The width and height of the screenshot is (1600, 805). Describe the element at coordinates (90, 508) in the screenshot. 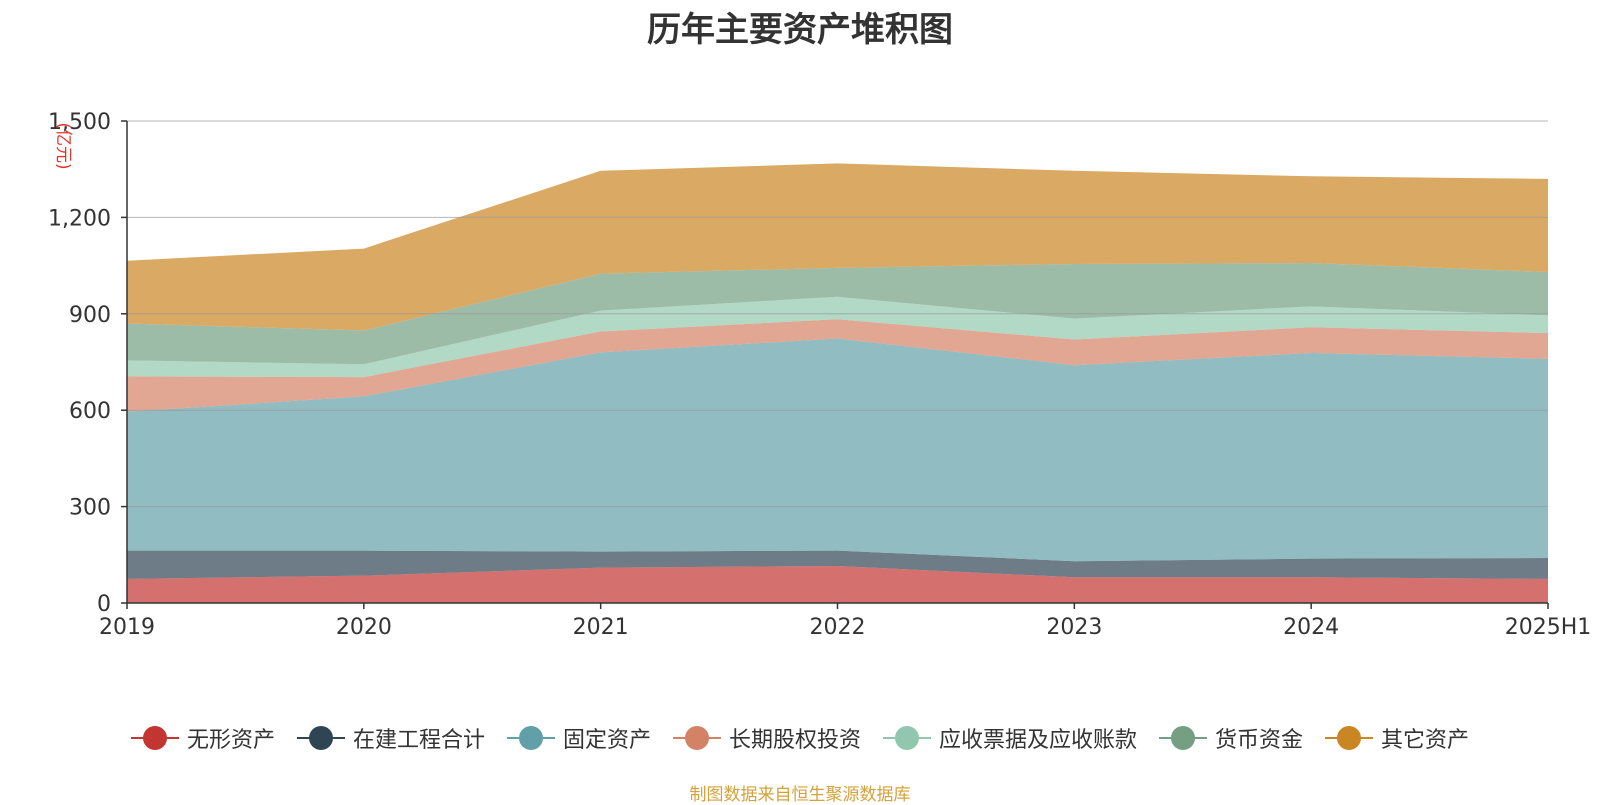

I see `y-tick-label: 300` at that location.